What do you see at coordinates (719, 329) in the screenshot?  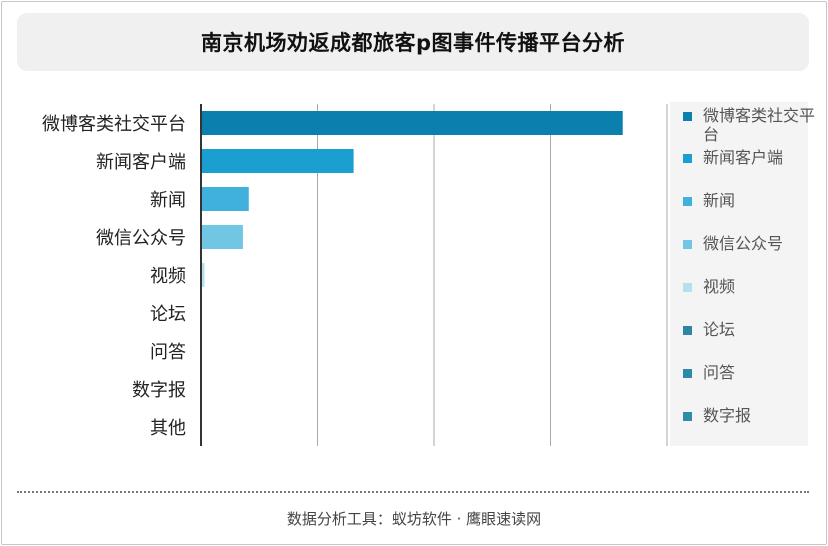 I see `legend-label: 论坛` at bounding box center [719, 329].